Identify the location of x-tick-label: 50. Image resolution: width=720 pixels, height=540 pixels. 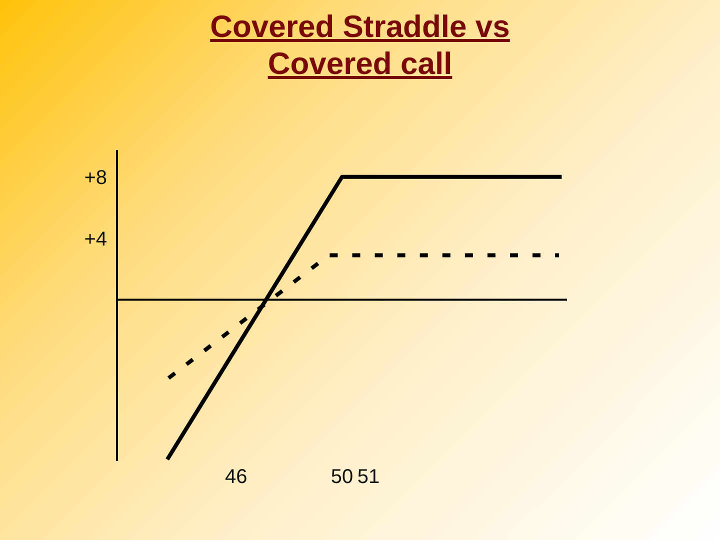
(342, 477).